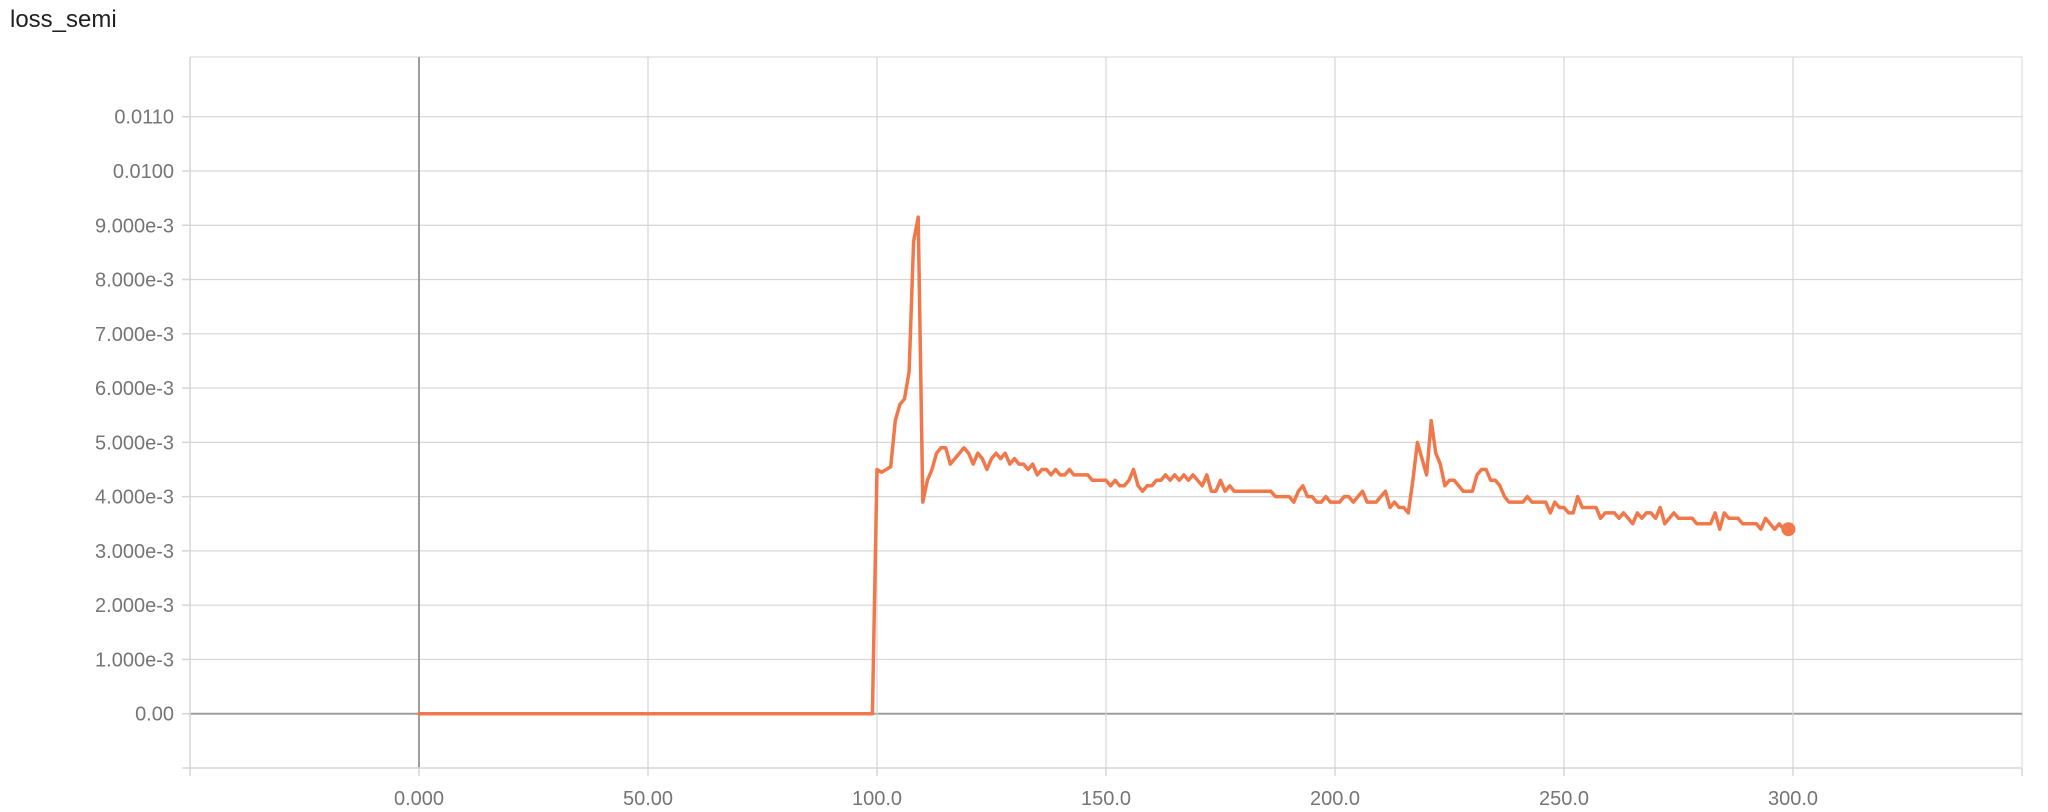  Describe the element at coordinates (63, 19) in the screenshot. I see `chart-title: loss_semi` at that location.